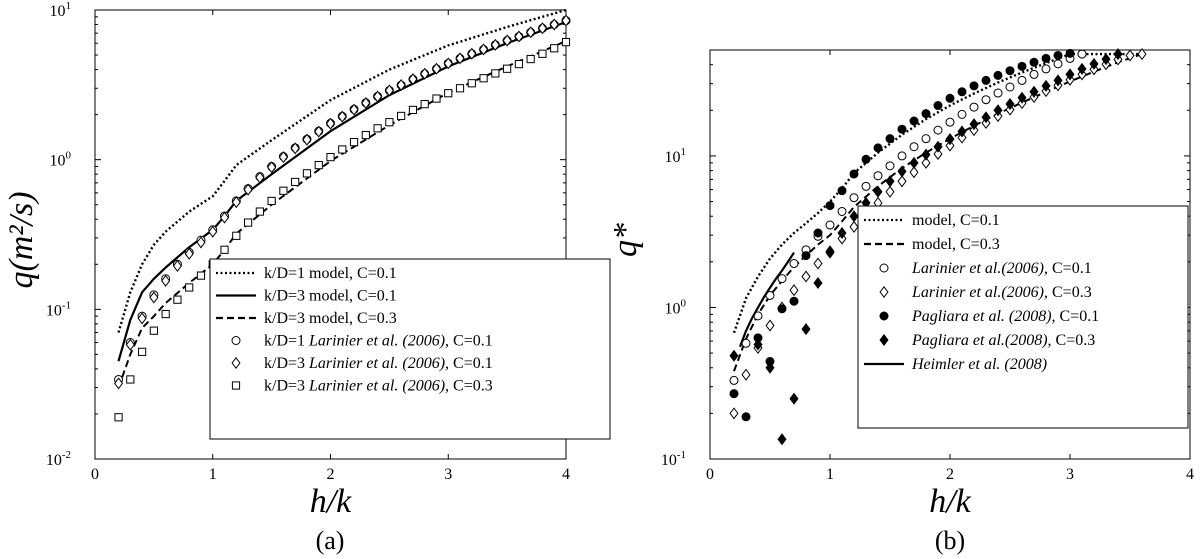 This screenshot has height=559, width=1200. Describe the element at coordinates (676, 307) in the screenshot. I see `panel-b-y-tick-label: 10⁰` at that location.